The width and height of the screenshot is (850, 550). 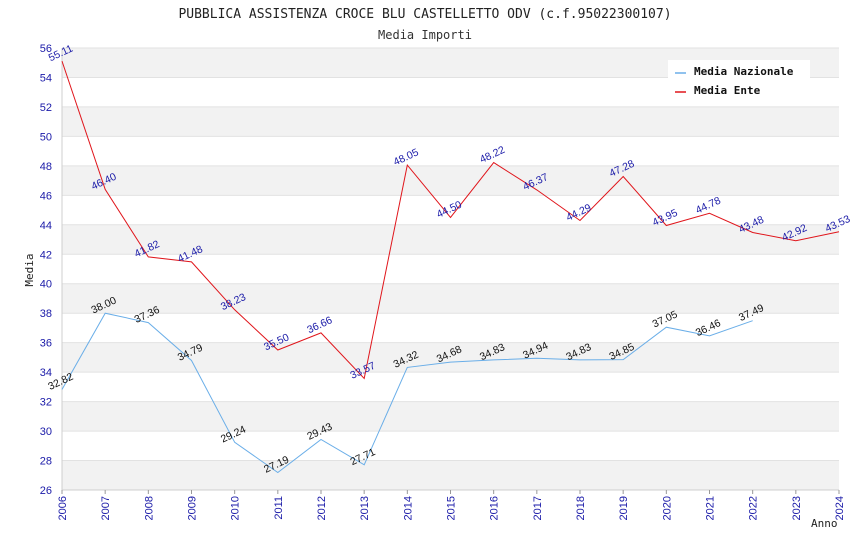 I want to click on y-tick-label: 48, so click(x=46, y=167).